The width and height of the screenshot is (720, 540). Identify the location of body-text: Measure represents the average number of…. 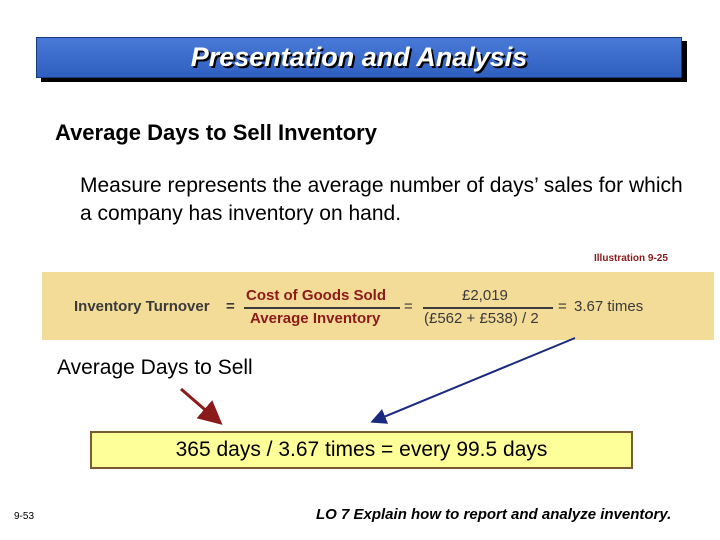
(381, 199).